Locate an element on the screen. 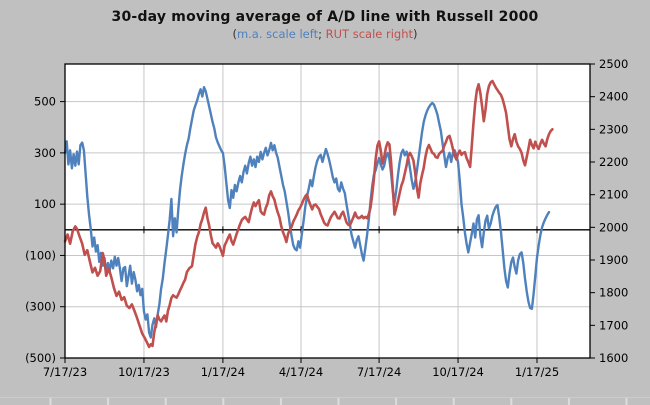 This screenshot has height=405, width=650. right-axis-label: 2500 is located at coordinates (613, 64).